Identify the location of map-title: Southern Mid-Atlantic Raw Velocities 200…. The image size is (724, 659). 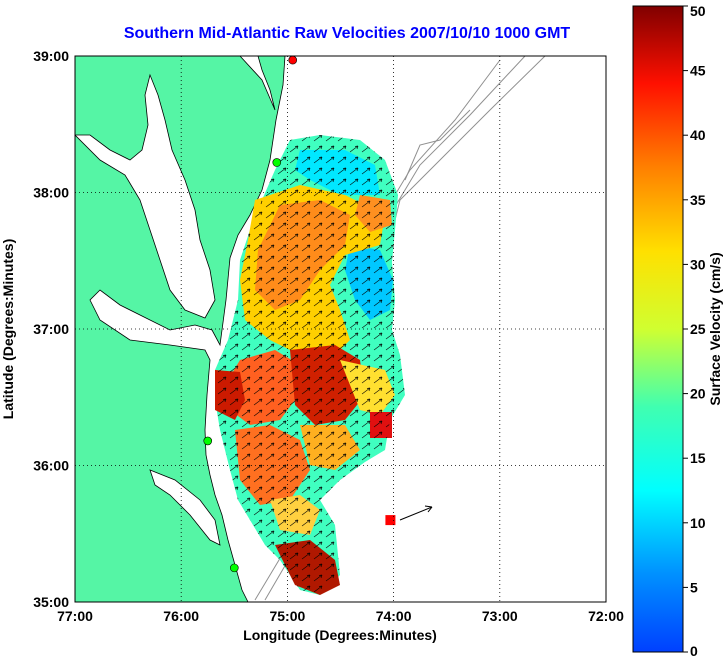
(347, 33).